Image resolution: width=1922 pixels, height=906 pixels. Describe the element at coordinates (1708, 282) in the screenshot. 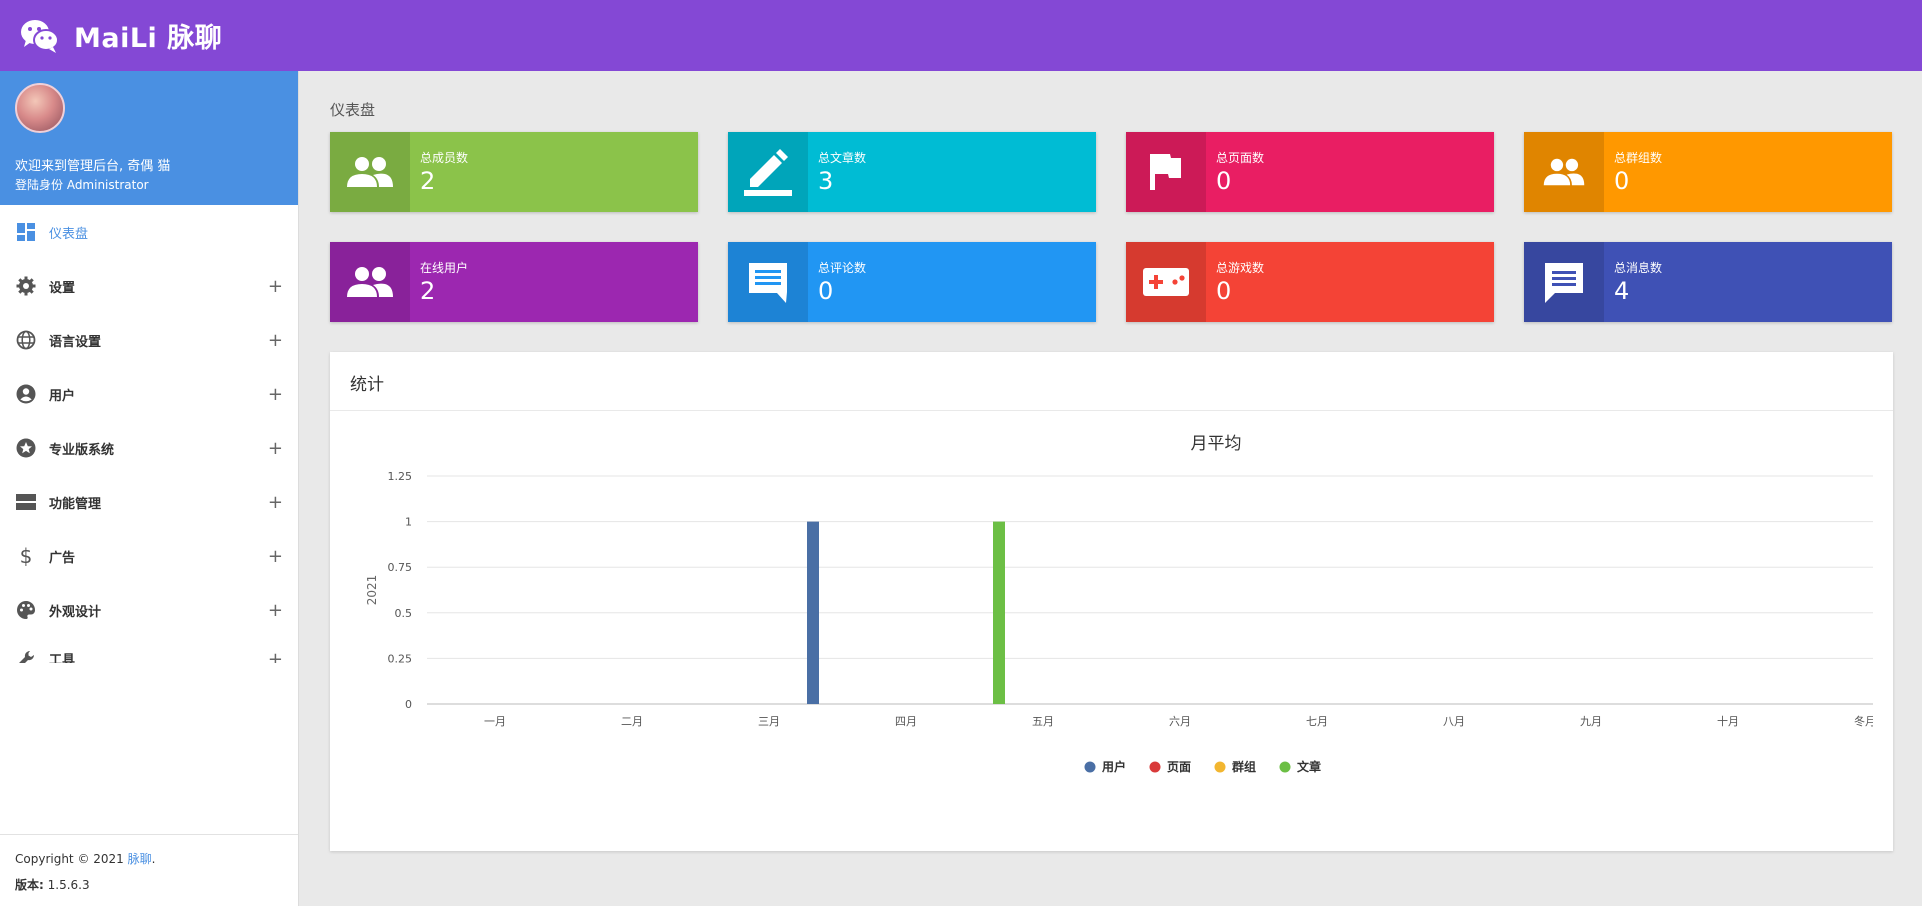

I see `card-total-messages: 总消息数 4` at that location.